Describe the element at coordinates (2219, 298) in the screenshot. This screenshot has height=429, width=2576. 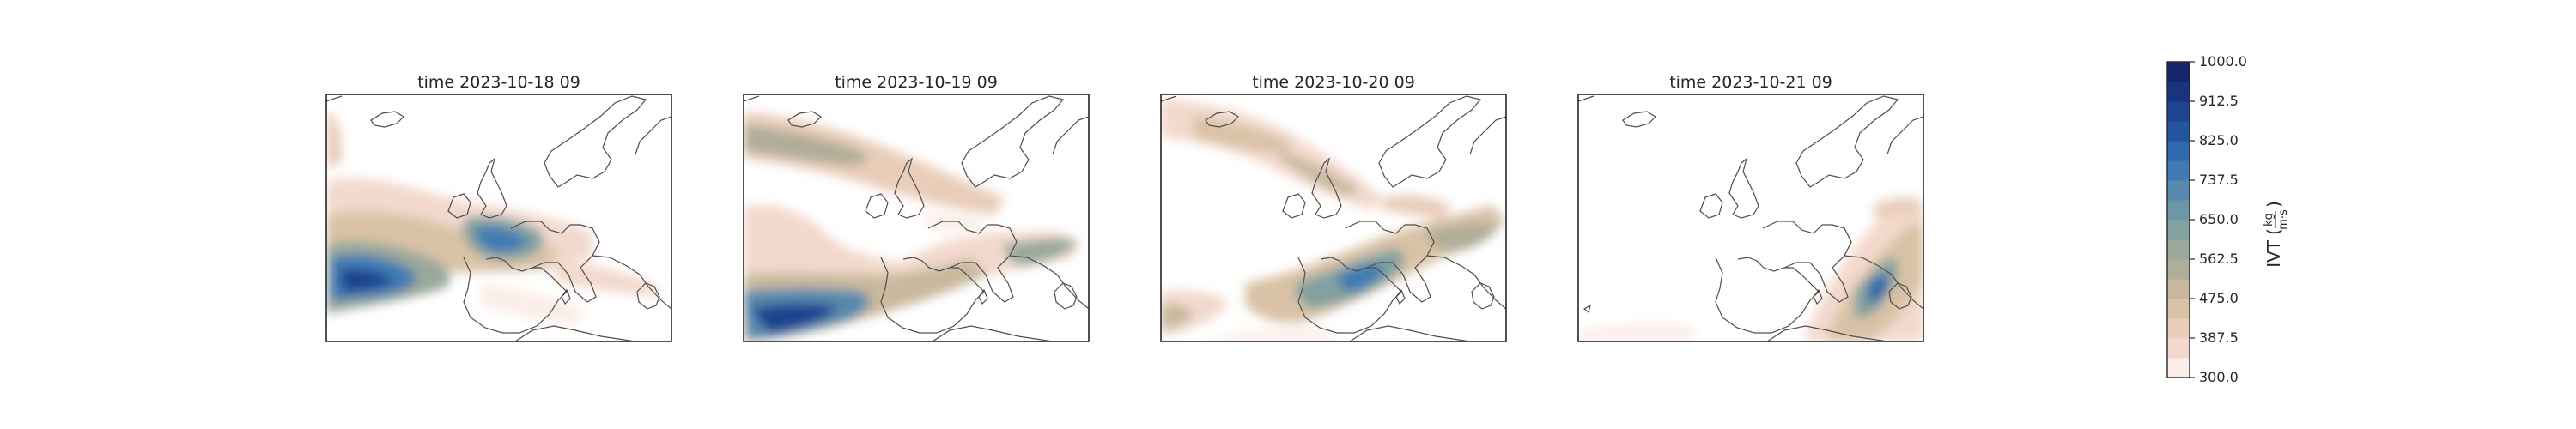
I see `colorbar-tick-label: 475.0` at that location.